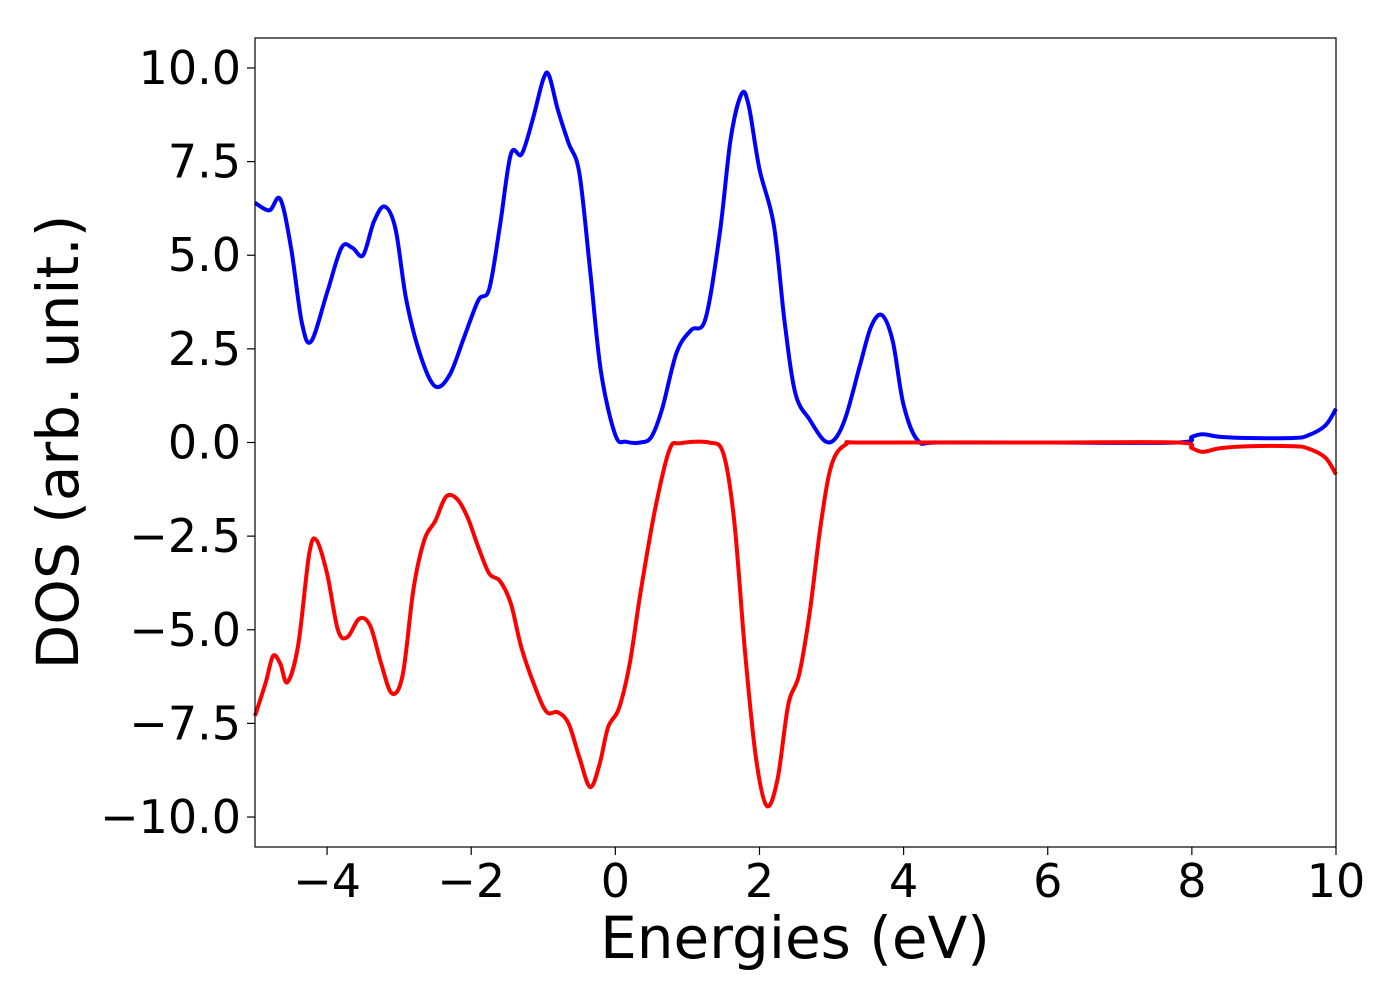  What do you see at coordinates (204, 349) in the screenshot?
I see `y-tick-label: 2.5` at bounding box center [204, 349].